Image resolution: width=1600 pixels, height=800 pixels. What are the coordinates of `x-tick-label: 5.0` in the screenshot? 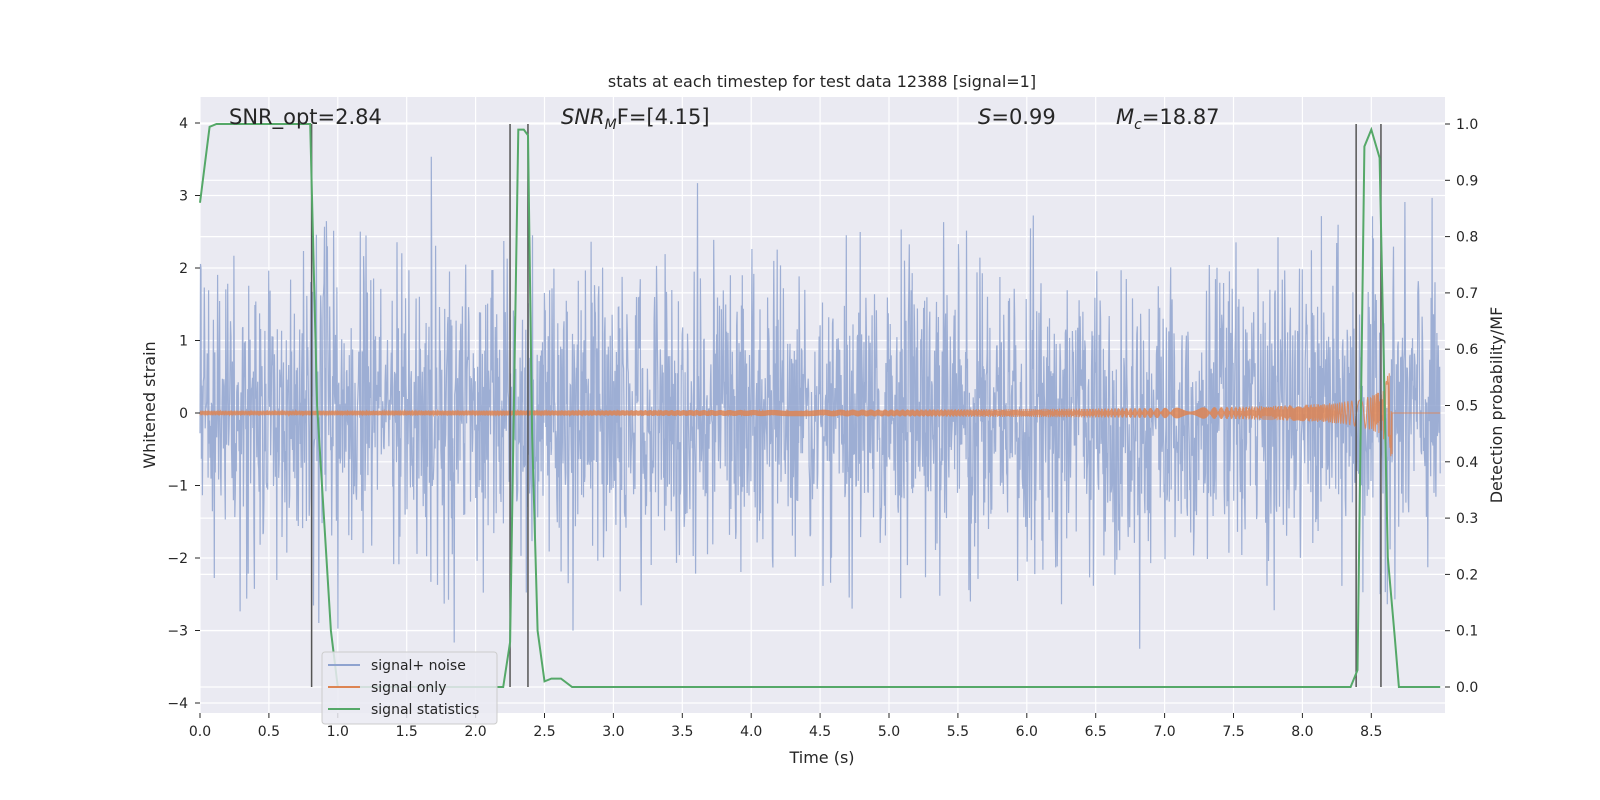 It's located at (889, 732).